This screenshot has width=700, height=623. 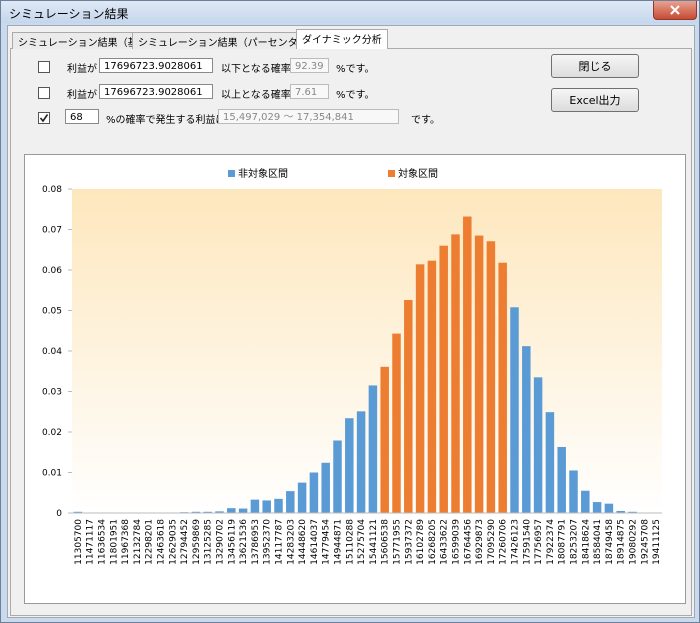 What do you see at coordinates (480, 542) in the screenshot?
I see `x-tick-label: 16929873` at bounding box center [480, 542].